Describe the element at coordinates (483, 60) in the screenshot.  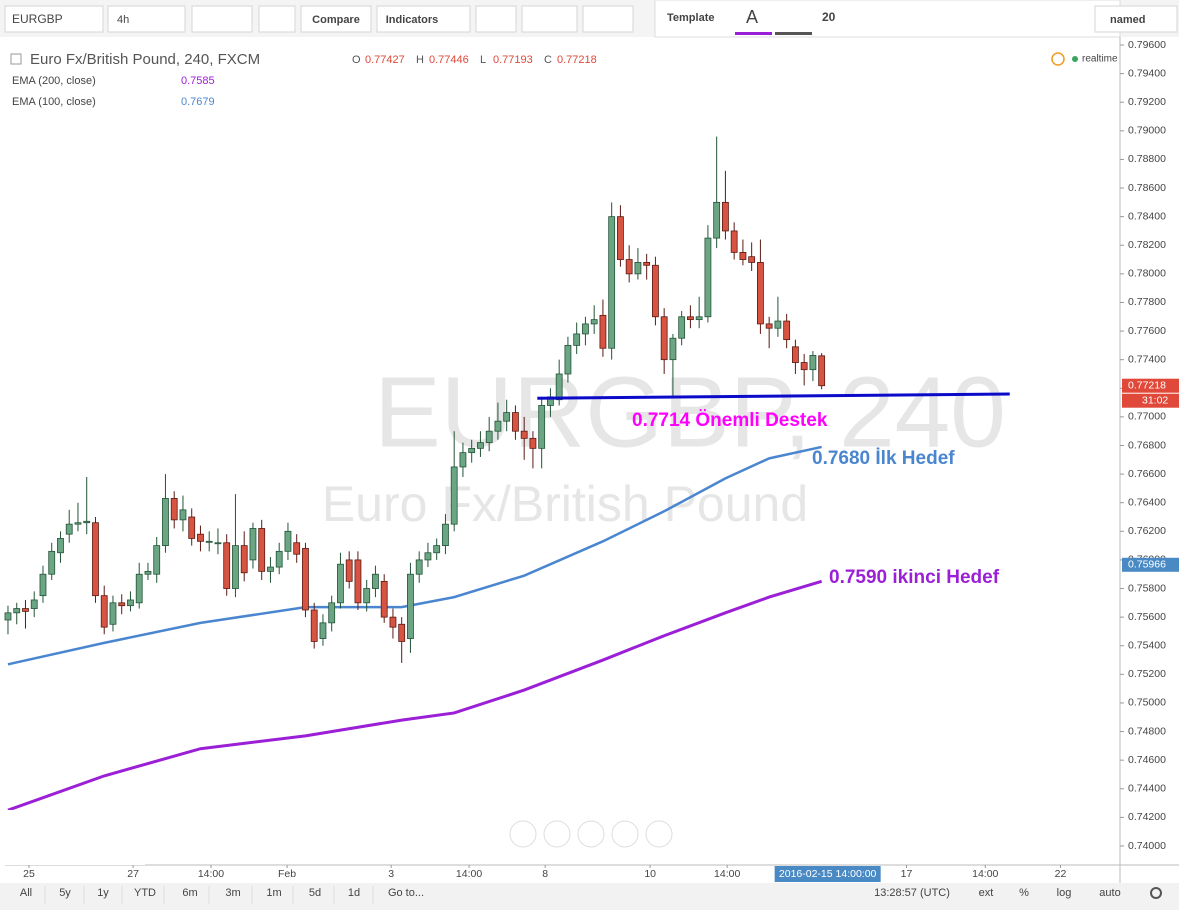
I see `ohlc-key: L` at that location.